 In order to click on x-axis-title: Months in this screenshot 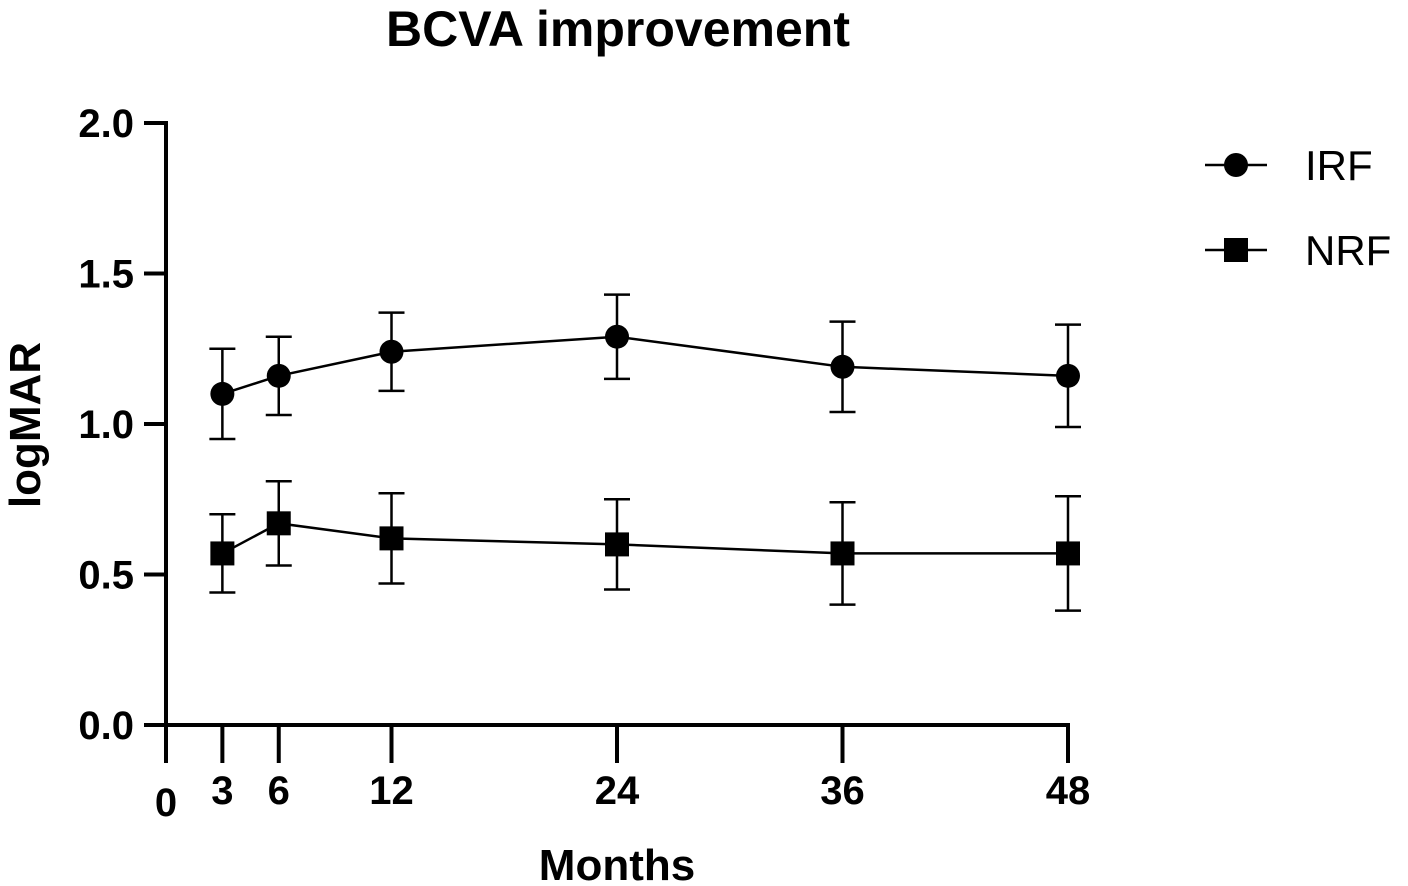, I will do `click(617, 863)`.